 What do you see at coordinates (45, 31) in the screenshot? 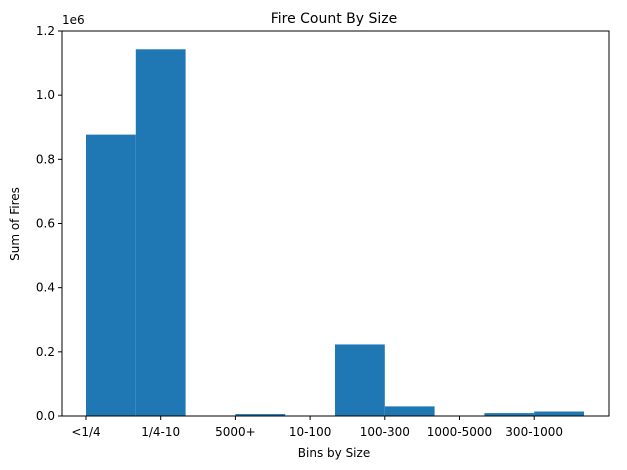
I see `y-tick-label: 1.2` at bounding box center [45, 31].